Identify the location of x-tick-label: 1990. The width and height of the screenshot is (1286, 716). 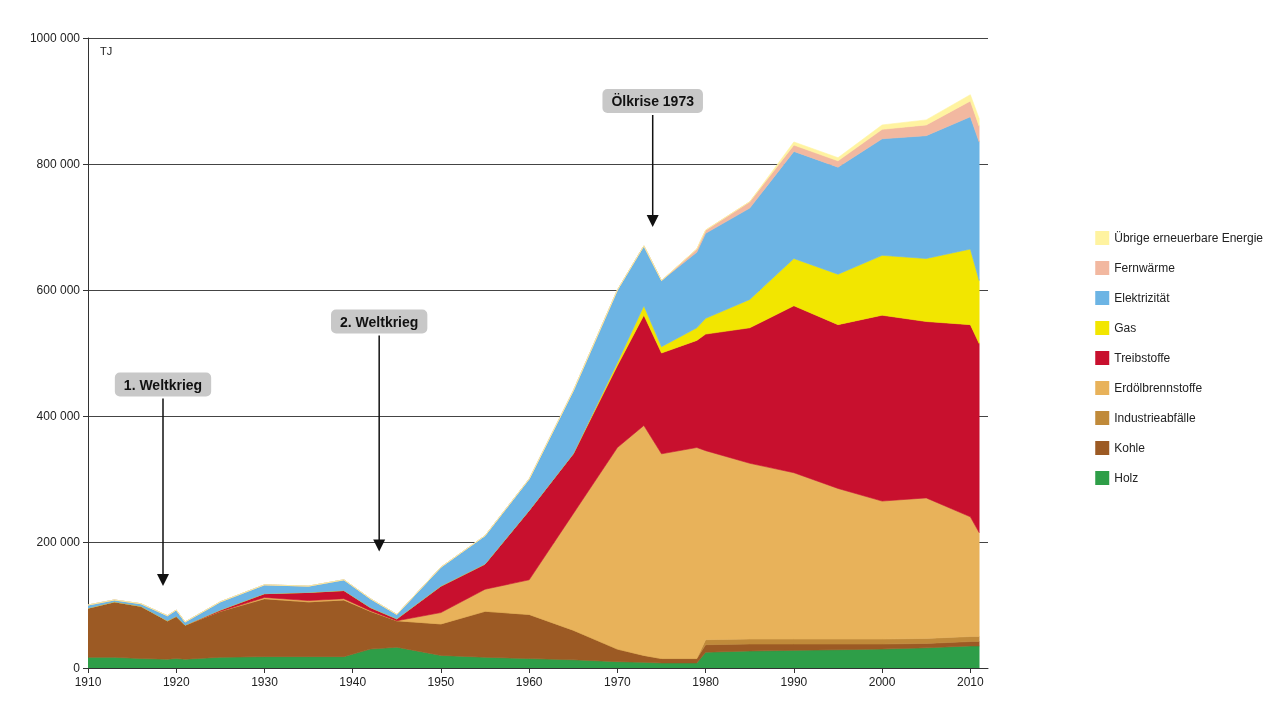
(794, 682).